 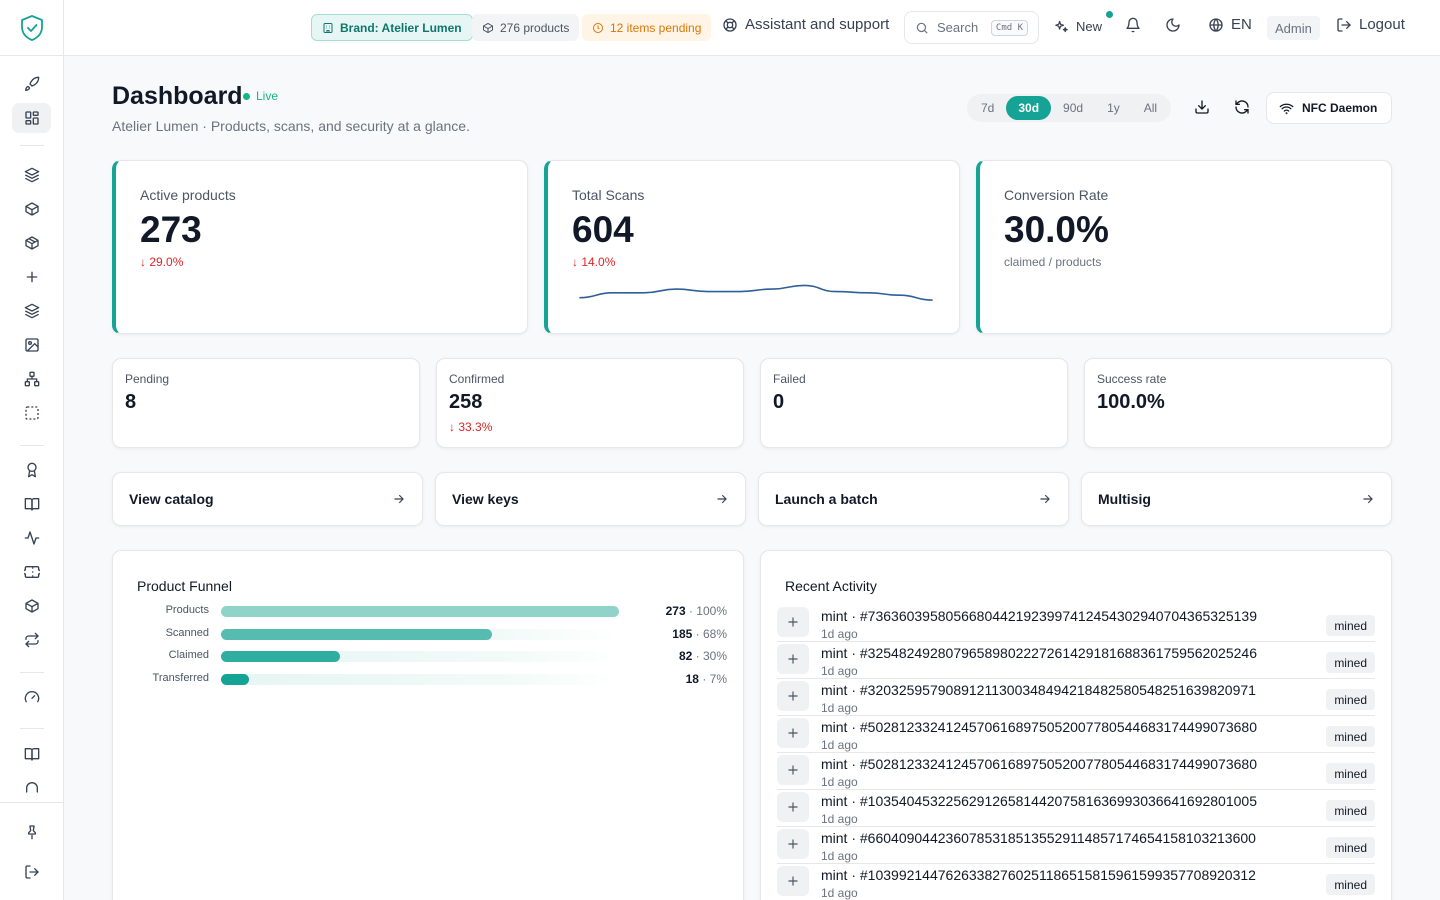 What do you see at coordinates (31, 413) in the screenshot?
I see `sidebar-item-selection` at bounding box center [31, 413].